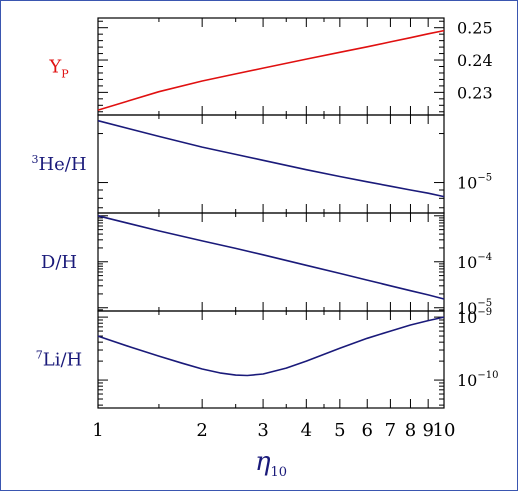  Describe the element at coordinates (306, 430) in the screenshot. I see `x-tick-label: 4` at that location.